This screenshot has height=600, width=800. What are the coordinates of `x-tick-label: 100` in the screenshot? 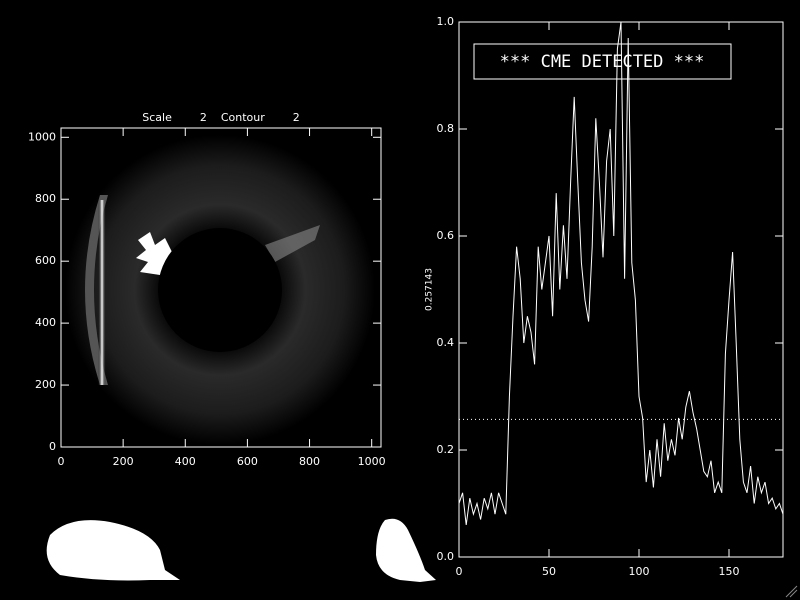 It's located at (639, 571).